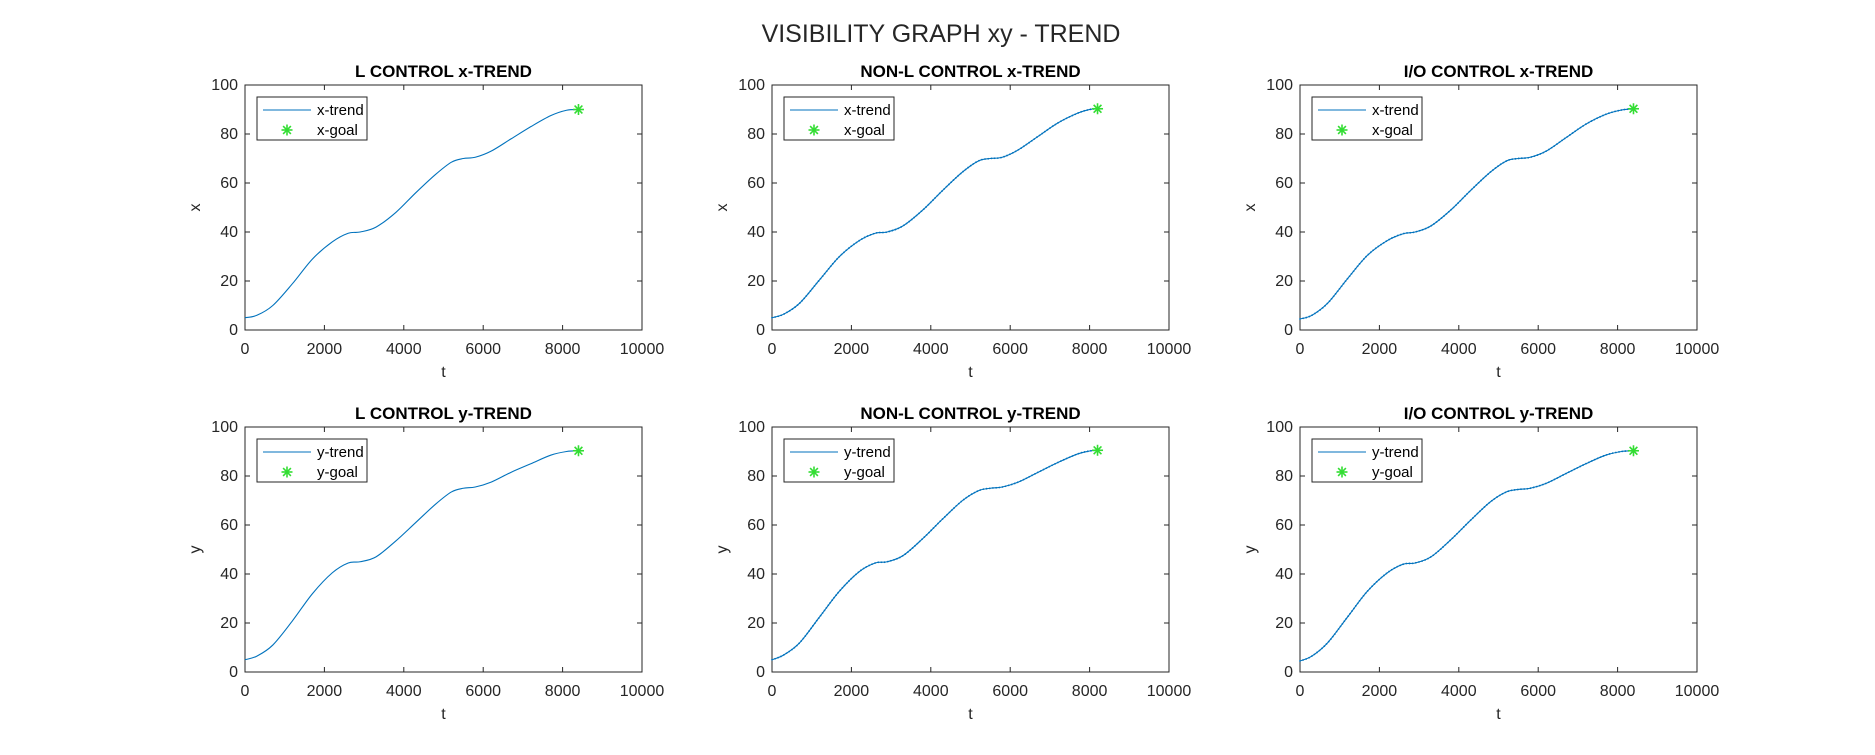 The height and width of the screenshot is (755, 1875). Describe the element at coordinates (229, 623) in the screenshot. I see `y-tick-label: 20` at that location.